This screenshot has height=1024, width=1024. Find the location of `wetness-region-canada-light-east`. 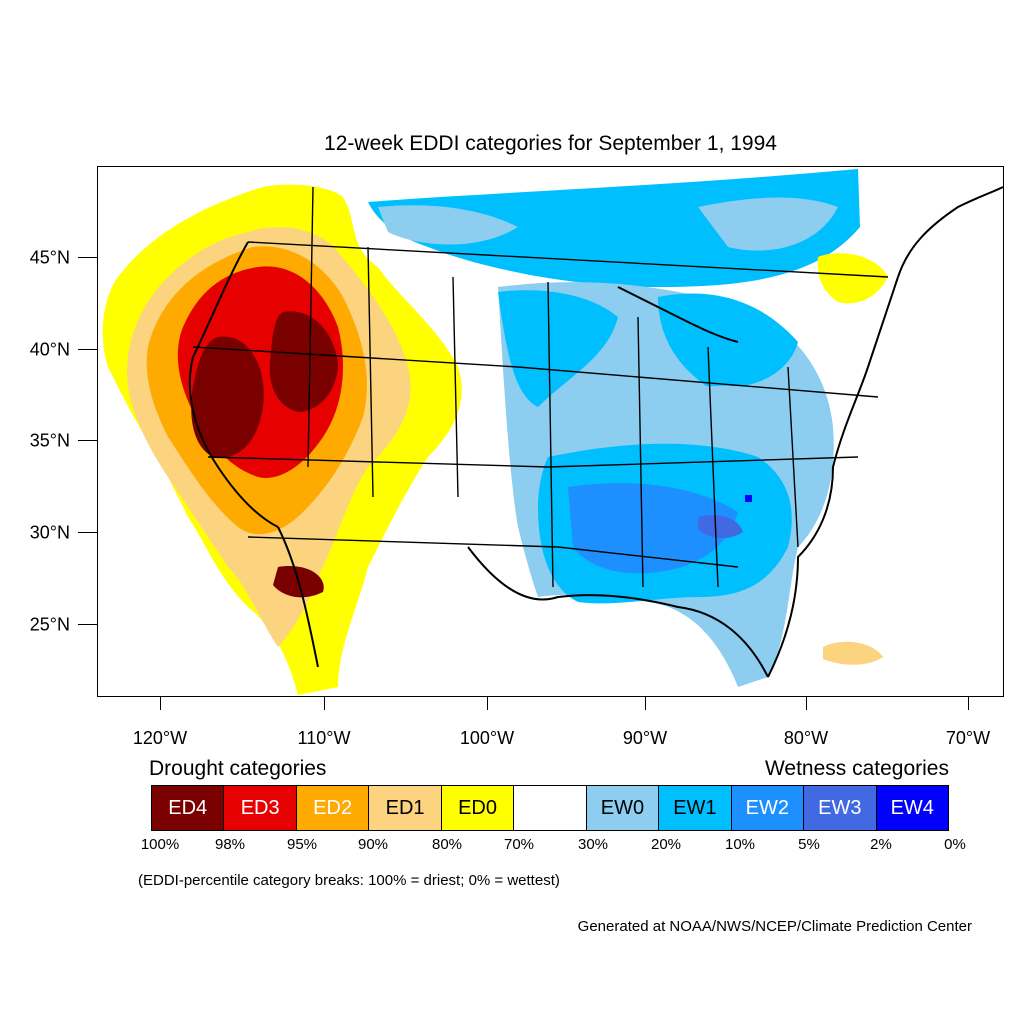

wetness-region-canada-light-east is located at coordinates (768, 224).